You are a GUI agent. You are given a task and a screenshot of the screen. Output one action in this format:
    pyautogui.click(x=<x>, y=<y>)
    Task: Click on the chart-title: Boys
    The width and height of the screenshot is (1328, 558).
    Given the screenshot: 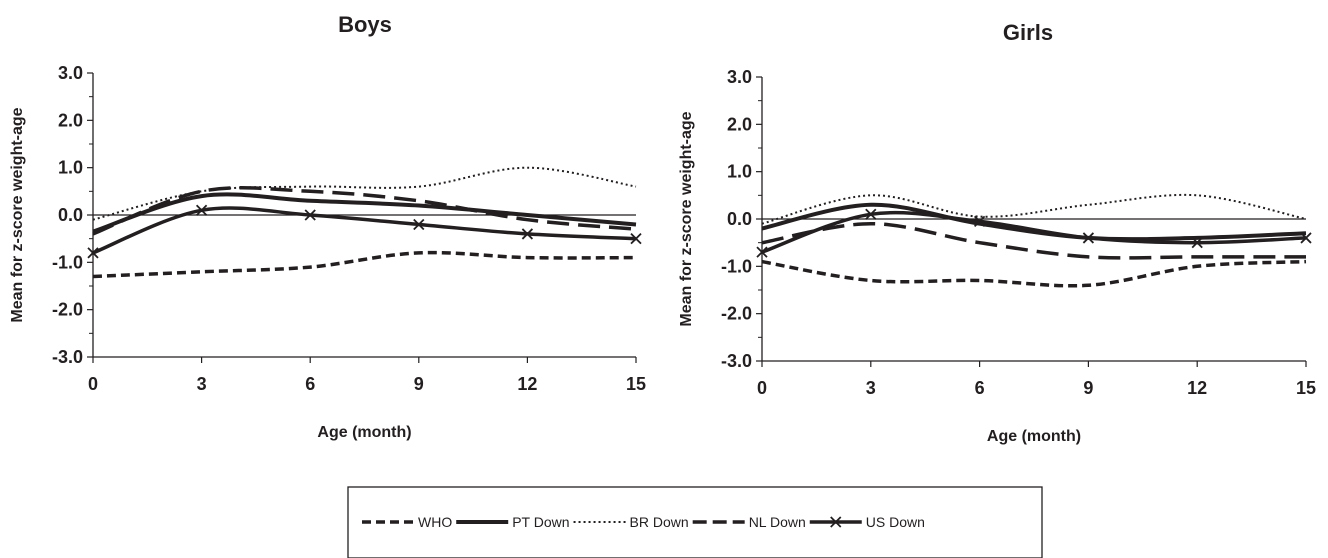 What is the action you would take?
    pyautogui.click(x=365, y=24)
    